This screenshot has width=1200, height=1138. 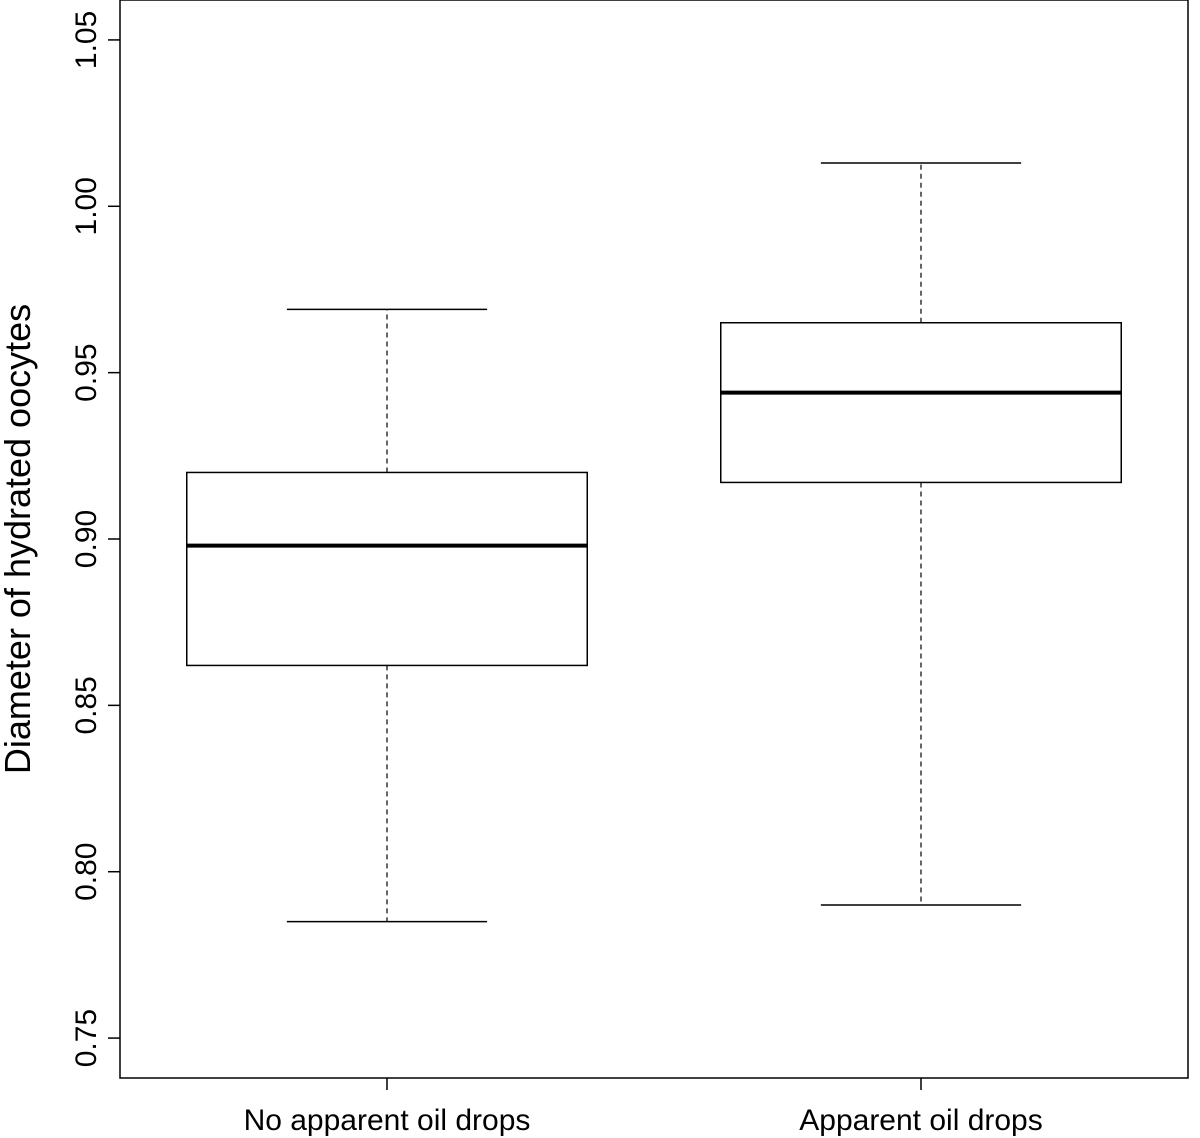 I want to click on y-axis-title: Diameter of hydrated oocytes, so click(x=19, y=539).